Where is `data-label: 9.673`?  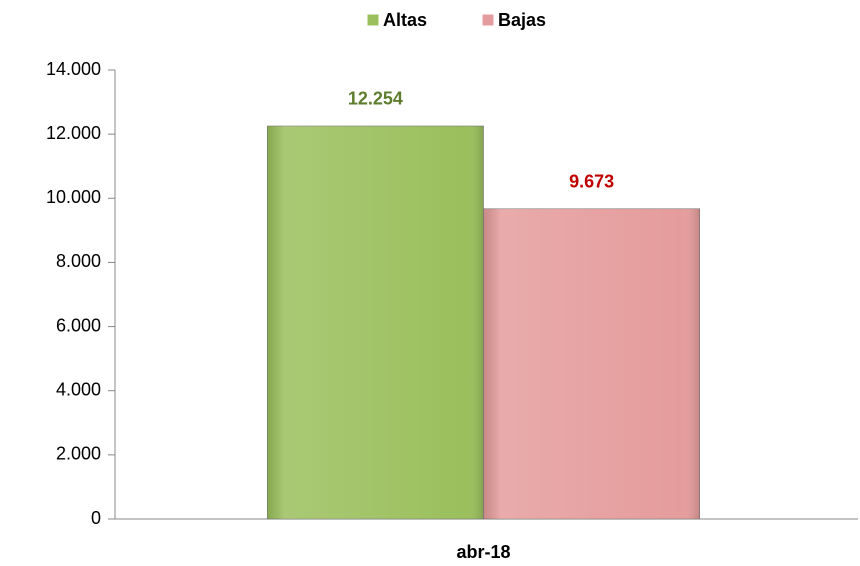 data-label: 9.673 is located at coordinates (591, 182).